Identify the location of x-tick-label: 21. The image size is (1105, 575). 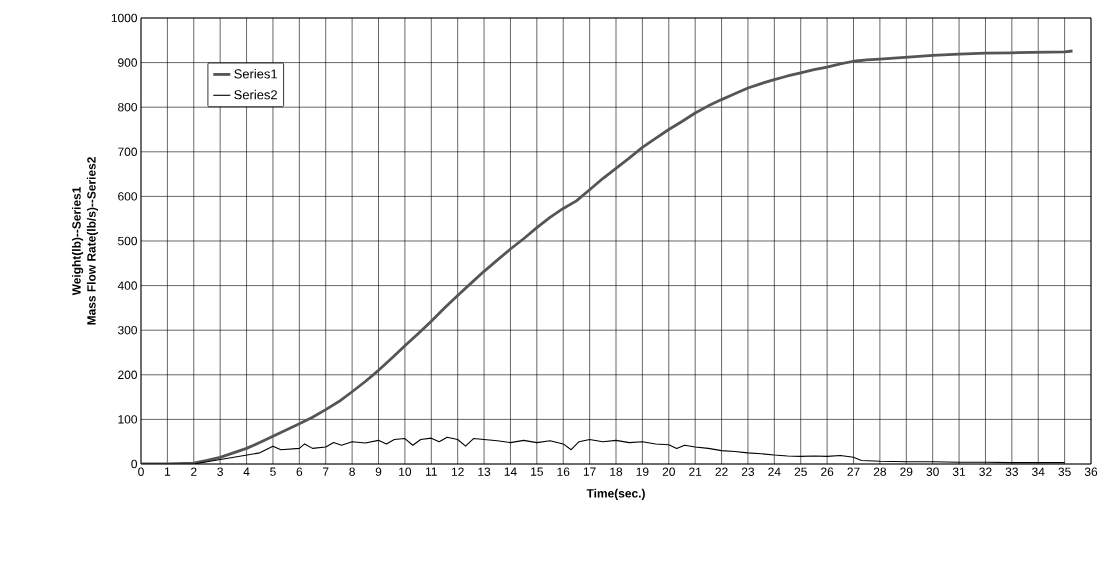
(695, 471).